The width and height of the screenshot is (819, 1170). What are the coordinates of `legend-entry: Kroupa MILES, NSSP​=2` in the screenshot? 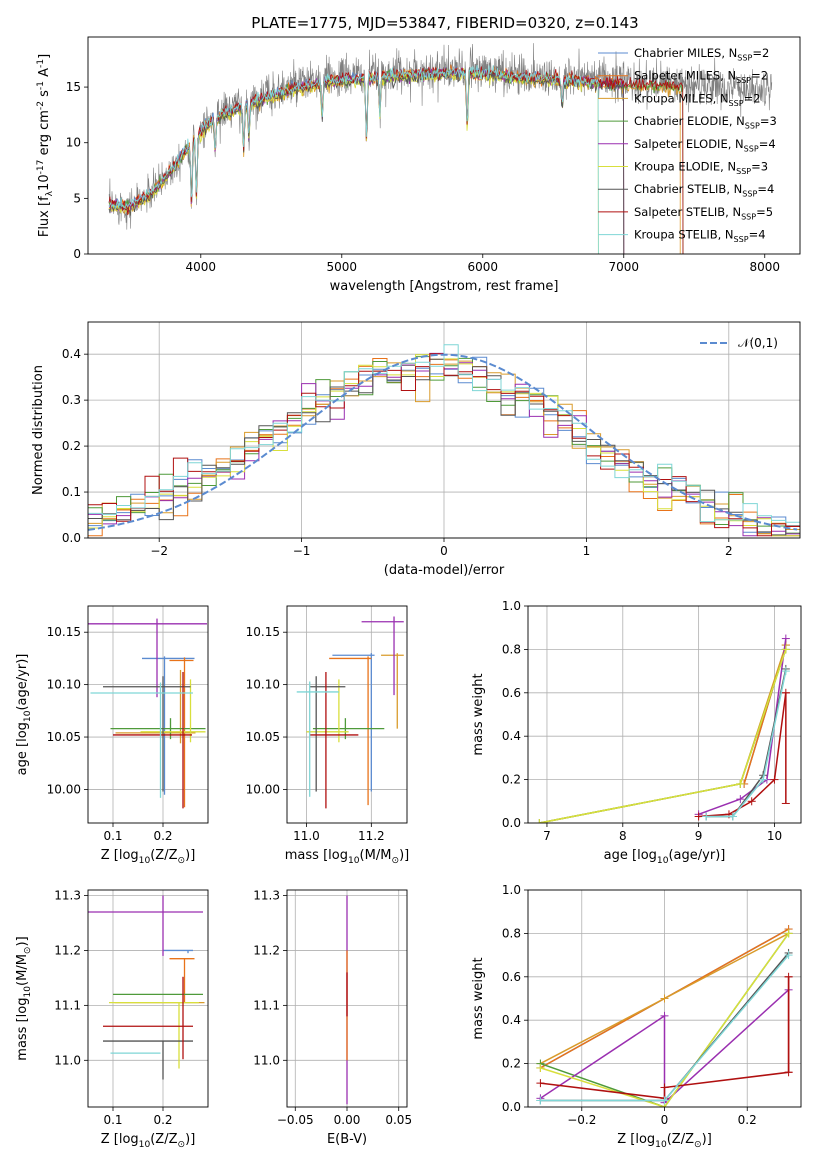 It's located at (697, 99).